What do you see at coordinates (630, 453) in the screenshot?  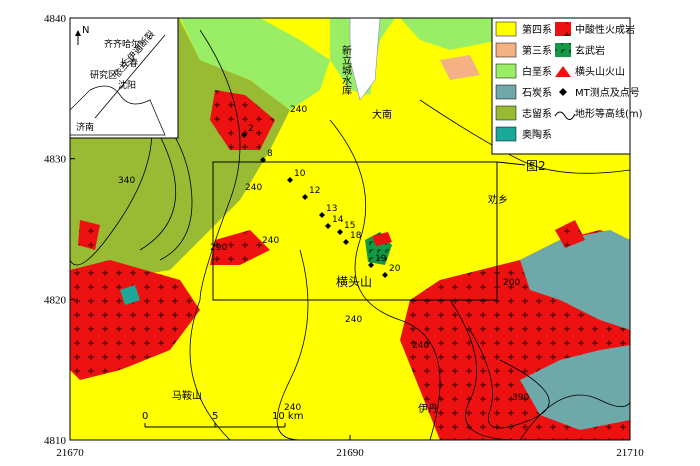 I see `x-tick-label: 21710` at bounding box center [630, 453].